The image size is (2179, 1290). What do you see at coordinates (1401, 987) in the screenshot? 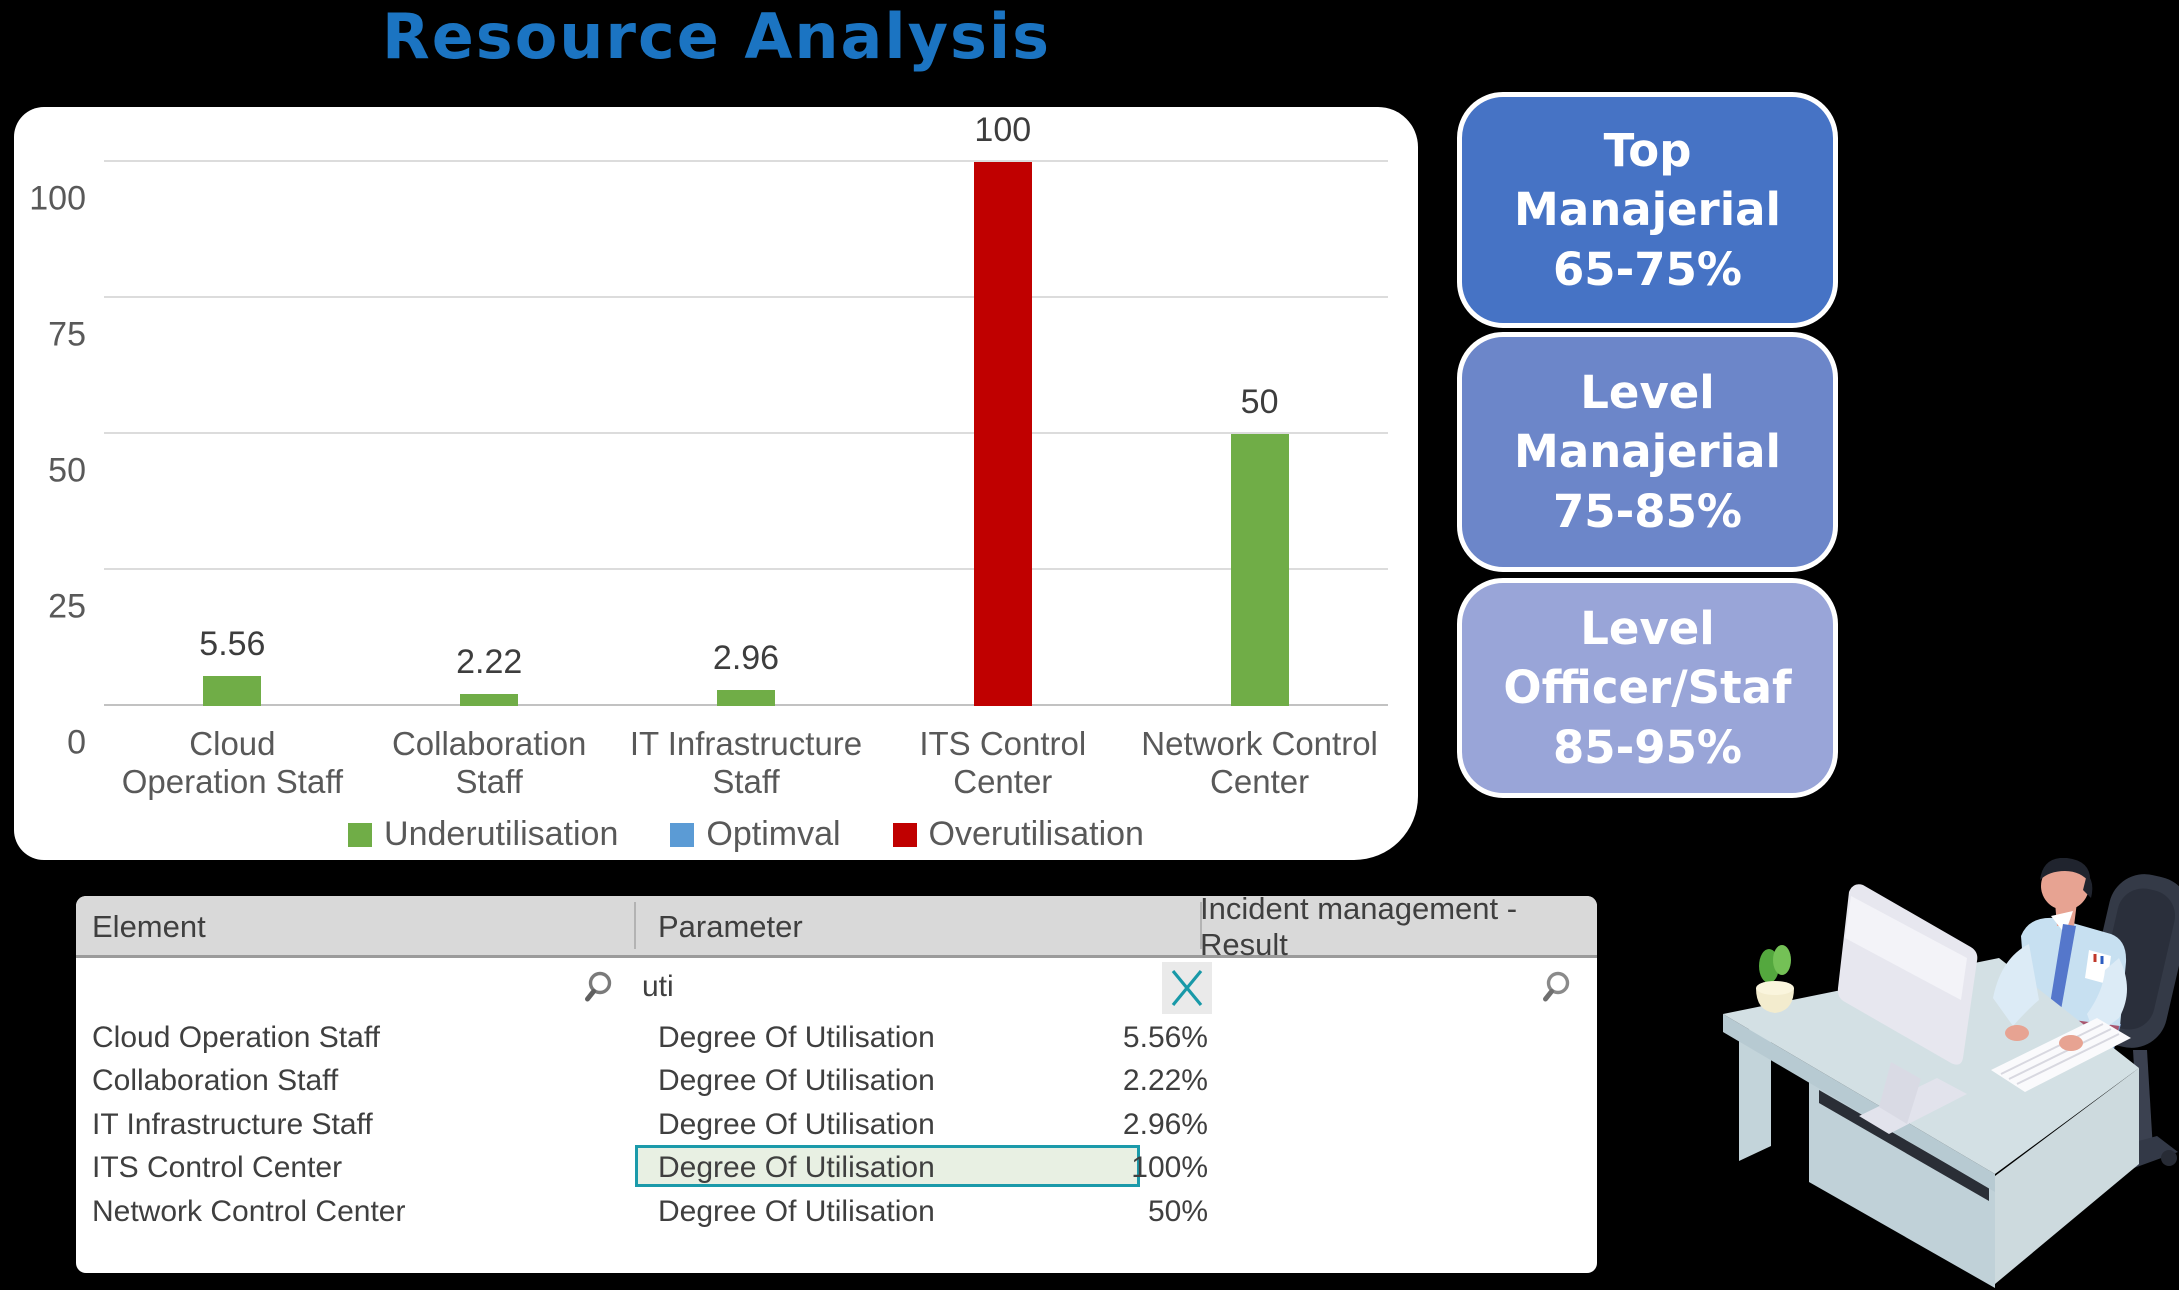
I see `result-search-input` at bounding box center [1401, 987].